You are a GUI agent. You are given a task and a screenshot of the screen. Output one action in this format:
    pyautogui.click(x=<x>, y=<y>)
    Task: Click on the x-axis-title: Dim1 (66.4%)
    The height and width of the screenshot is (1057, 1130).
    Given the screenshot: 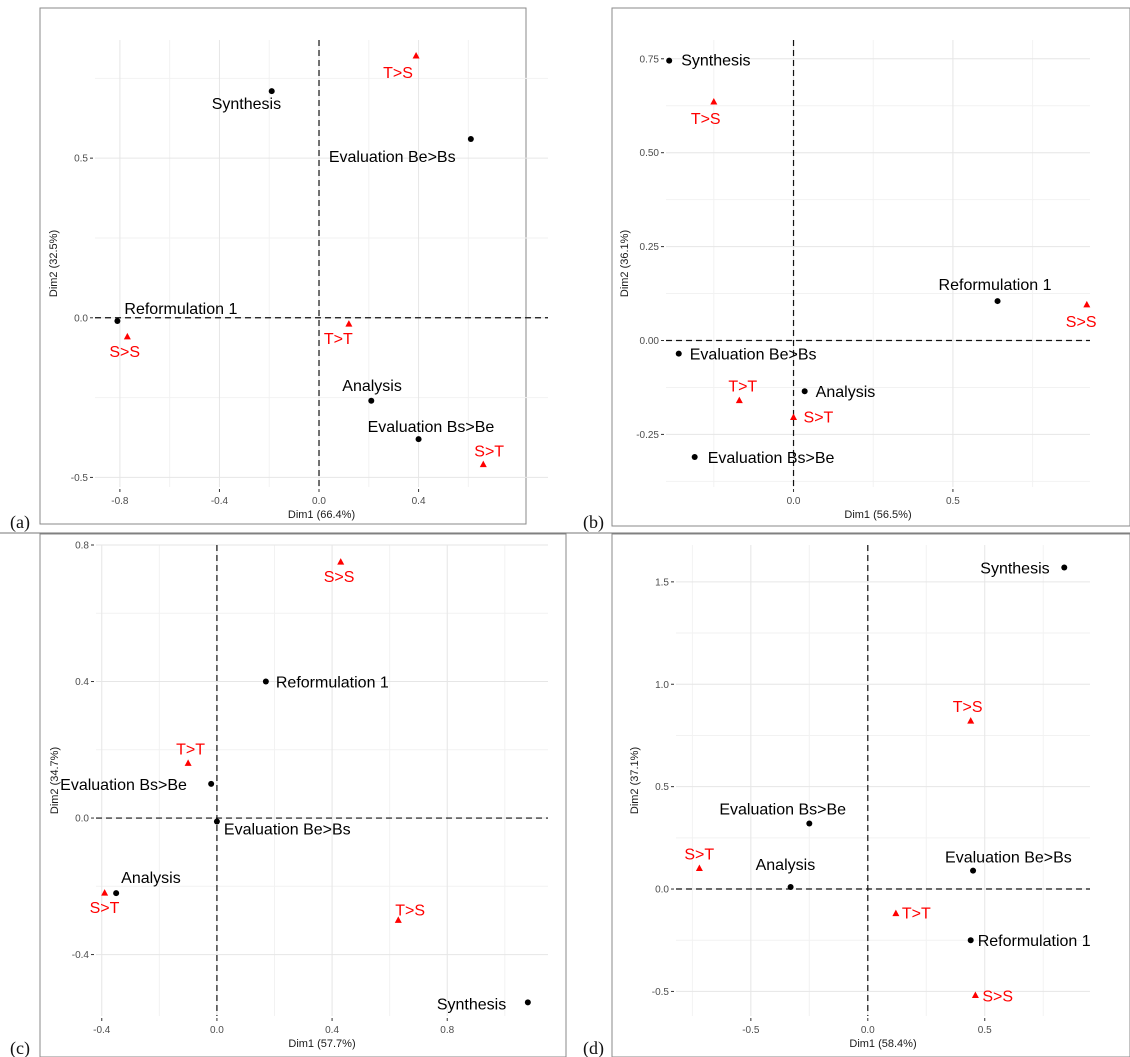 What is the action you would take?
    pyautogui.click(x=321, y=515)
    